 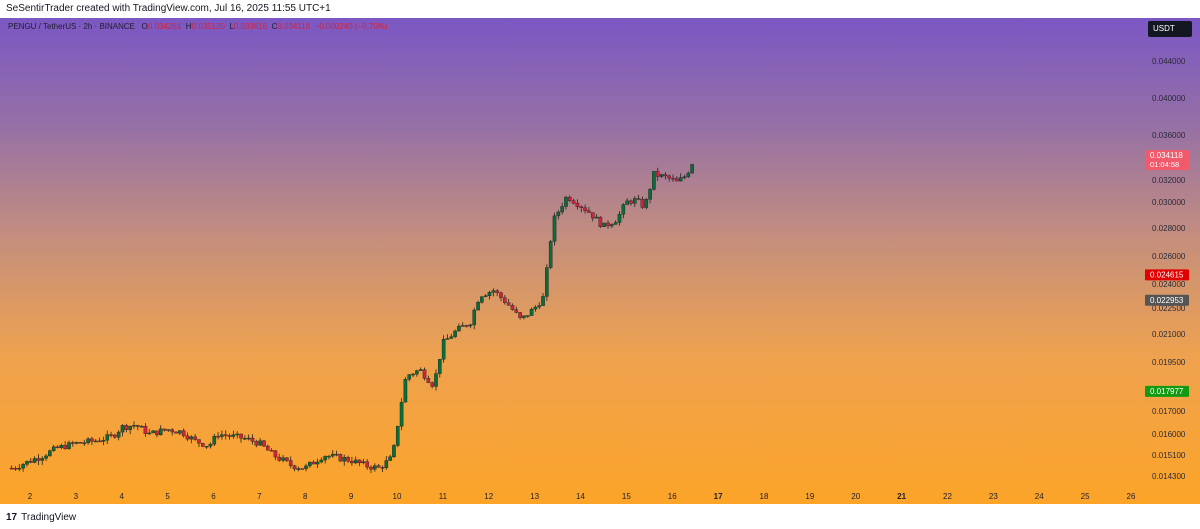 I want to click on x-tick-label: 4, so click(x=122, y=496).